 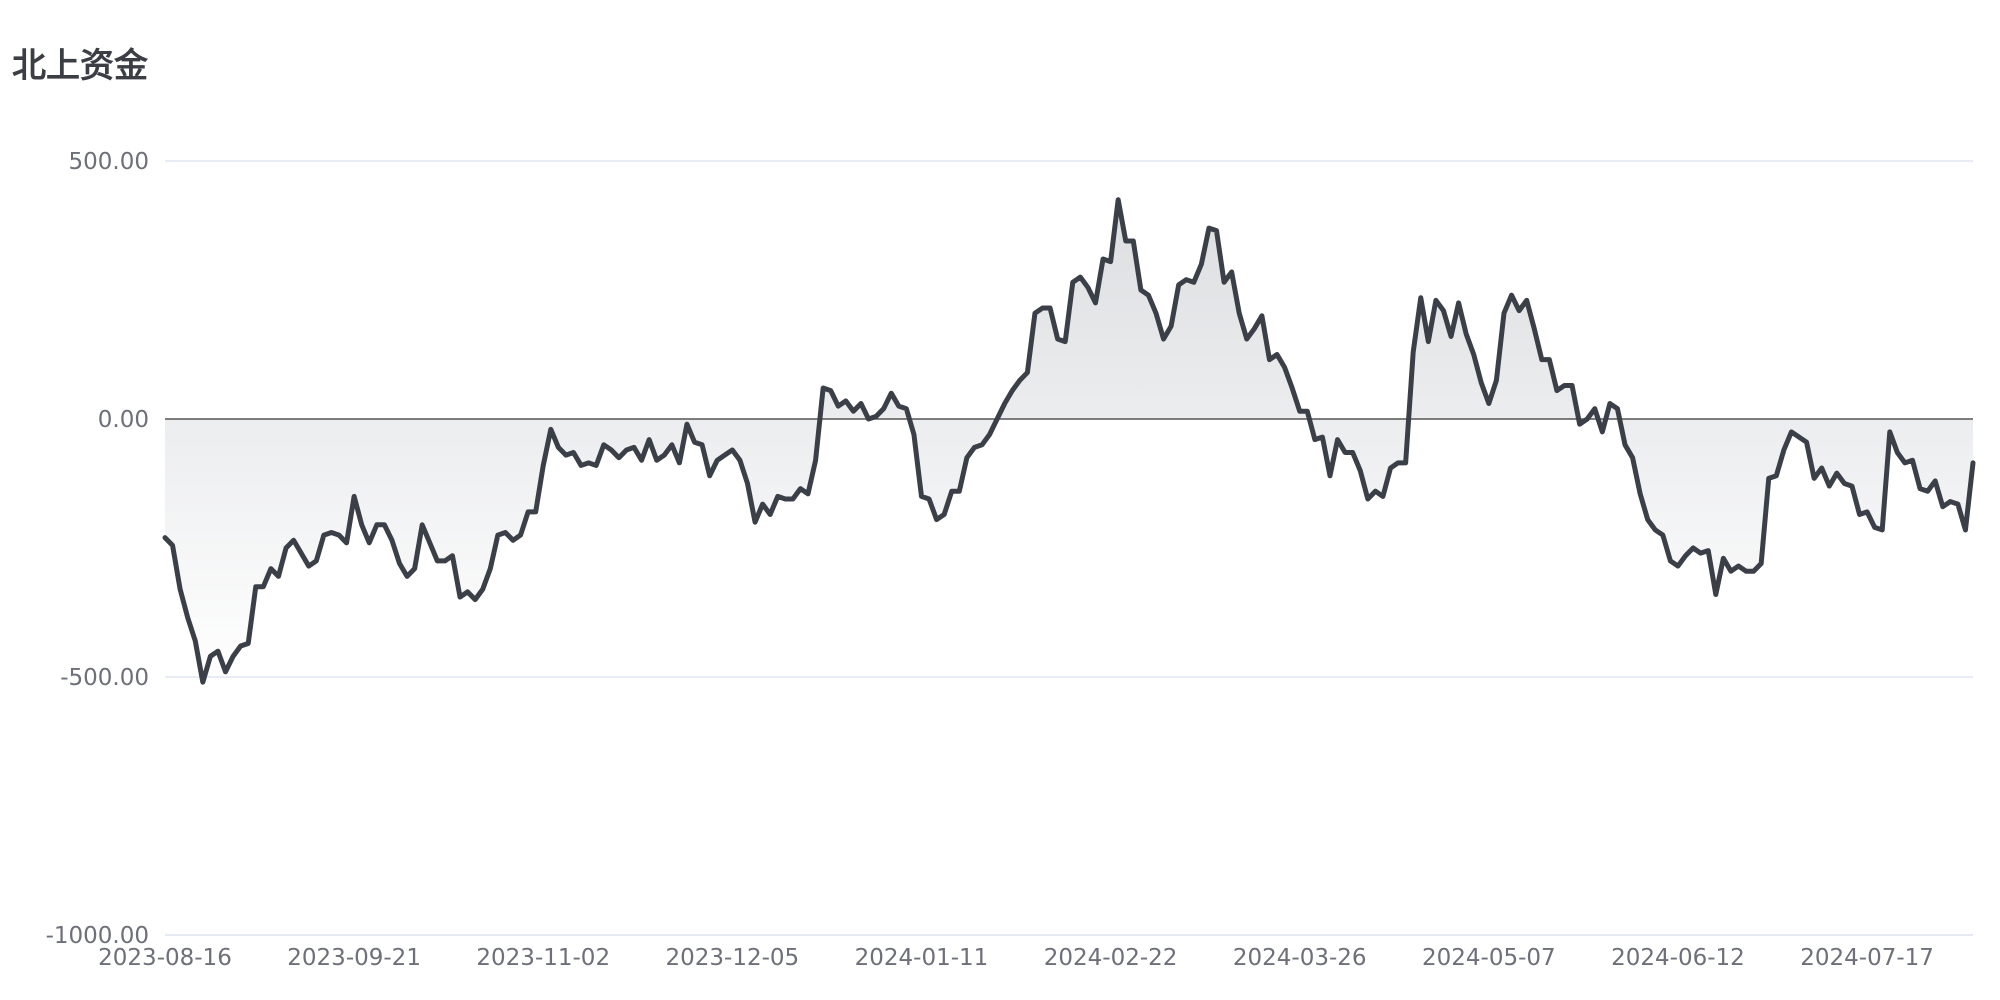 What do you see at coordinates (1489, 958) in the screenshot?
I see `x-tick-label: 2024-05-07` at bounding box center [1489, 958].